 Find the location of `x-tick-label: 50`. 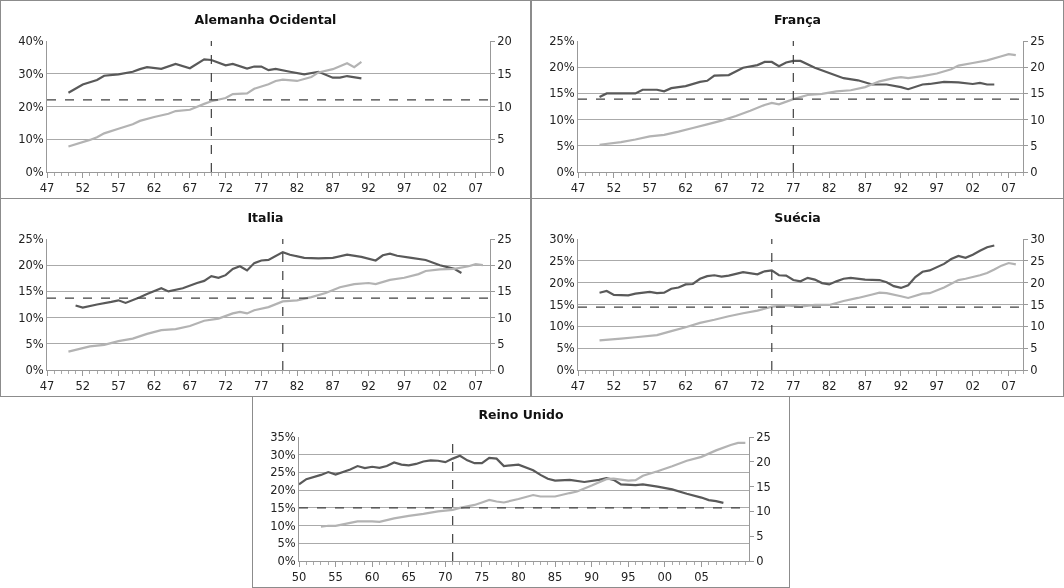

x-tick-label: 50 is located at coordinates (299, 576).